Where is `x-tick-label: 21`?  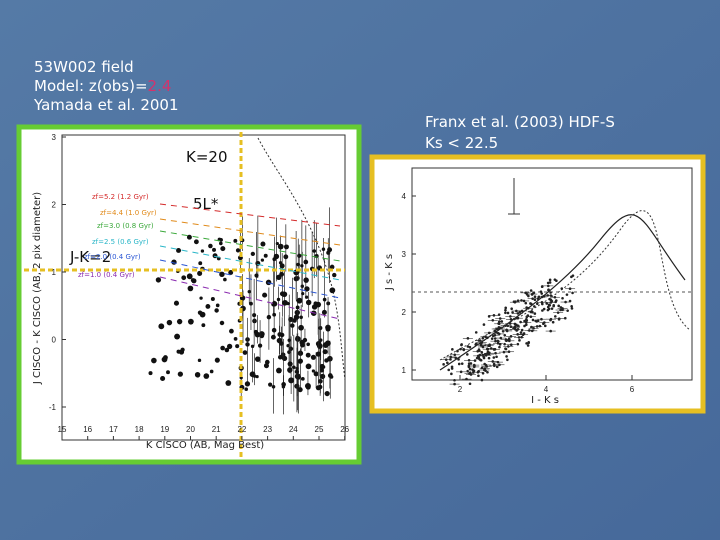
x-tick-label: 21 is located at coordinates (216, 429).